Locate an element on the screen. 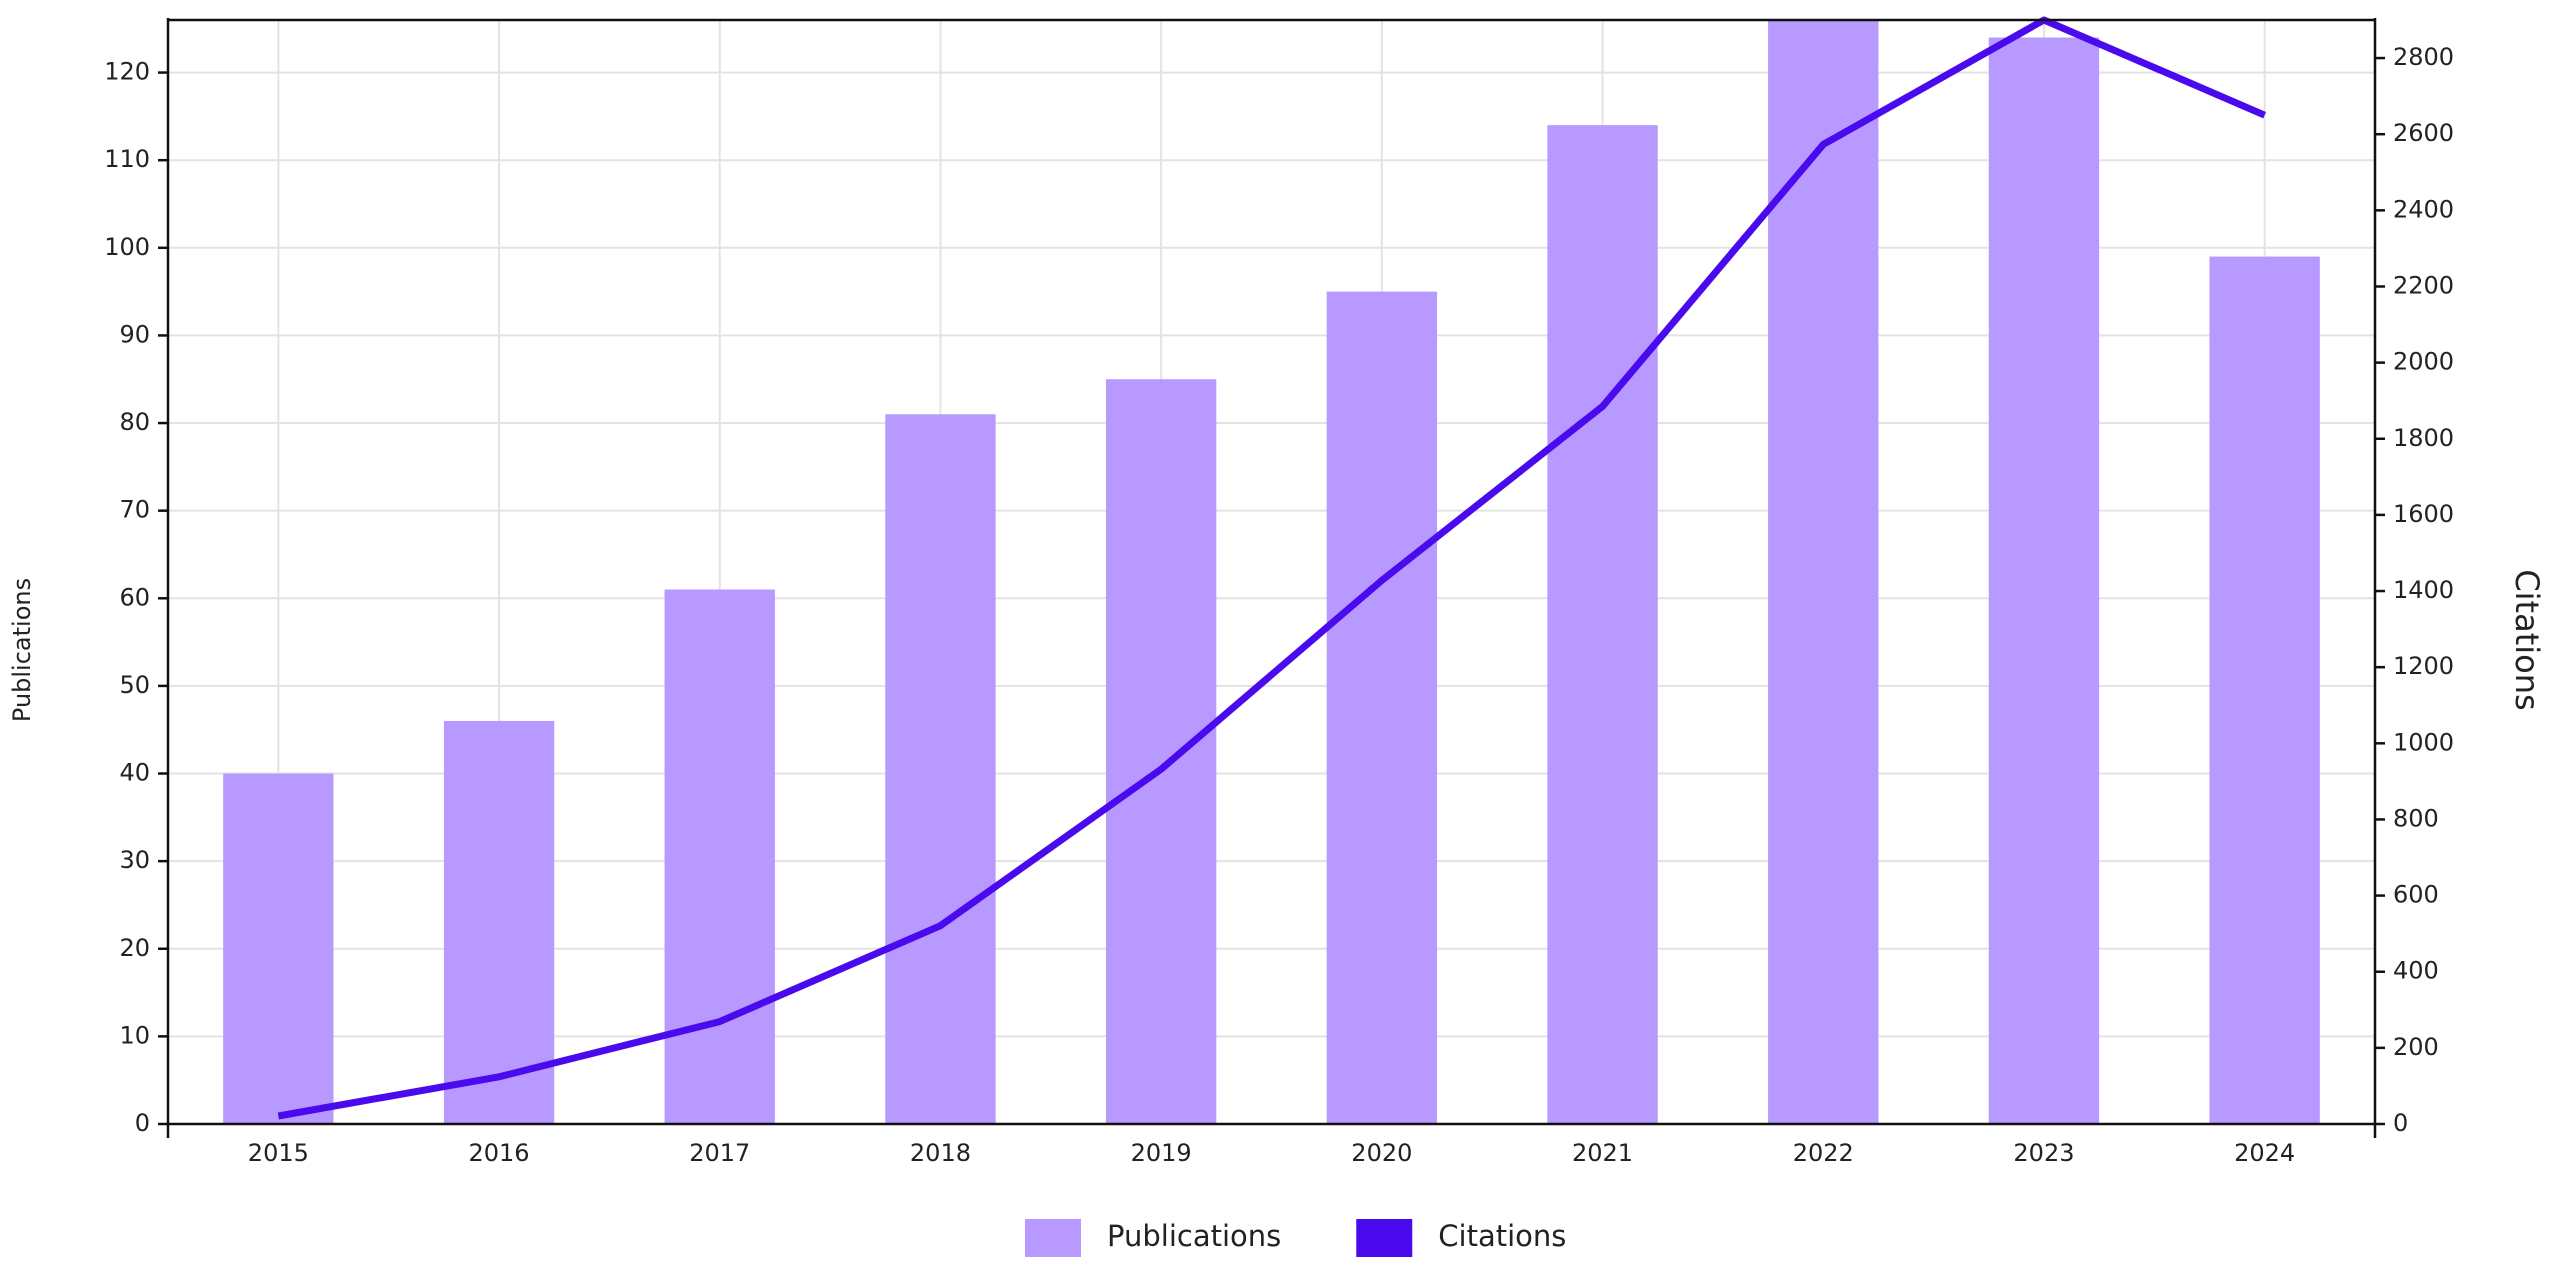  y-tick-label: 90 is located at coordinates (134, 334).